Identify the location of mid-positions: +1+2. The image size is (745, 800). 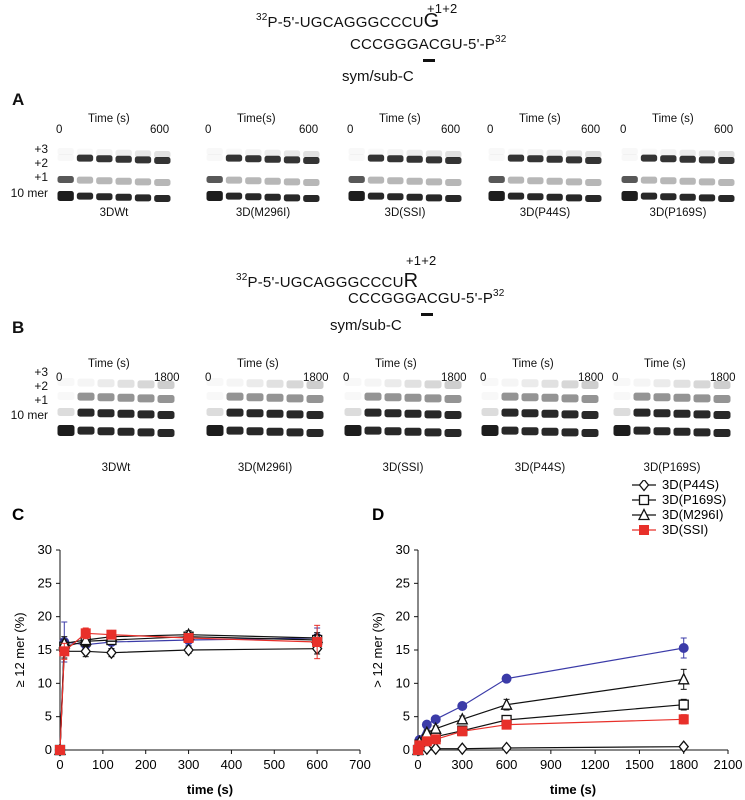
(421, 260).